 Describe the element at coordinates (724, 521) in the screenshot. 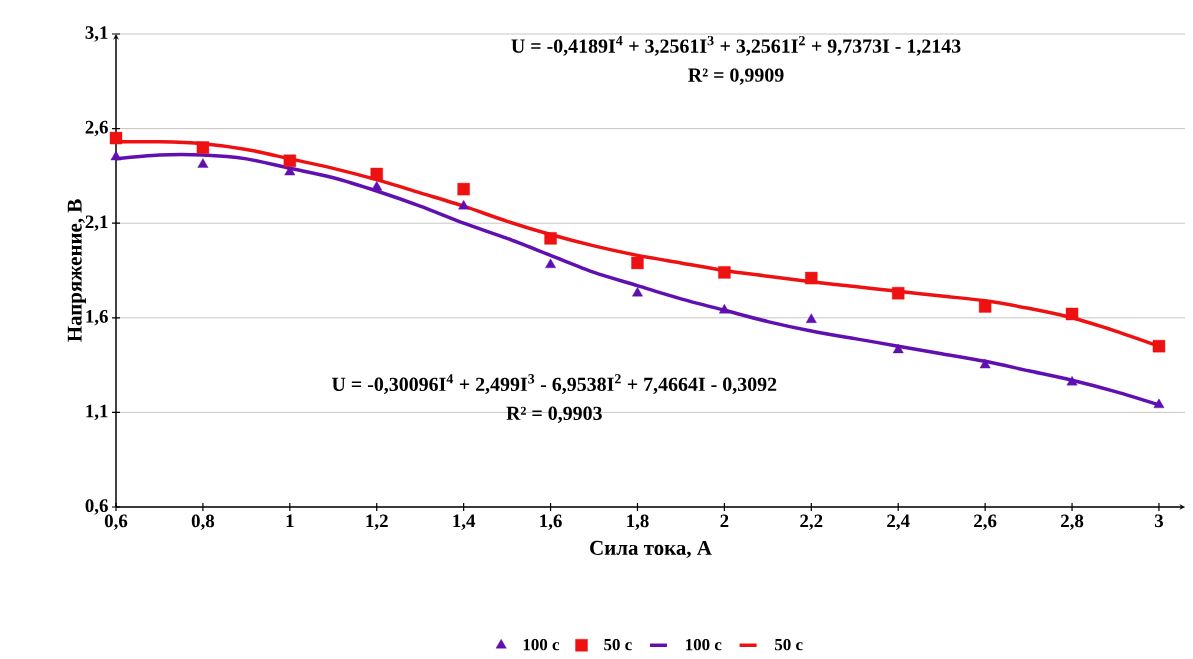

I see `x-tick-label: 2` at that location.